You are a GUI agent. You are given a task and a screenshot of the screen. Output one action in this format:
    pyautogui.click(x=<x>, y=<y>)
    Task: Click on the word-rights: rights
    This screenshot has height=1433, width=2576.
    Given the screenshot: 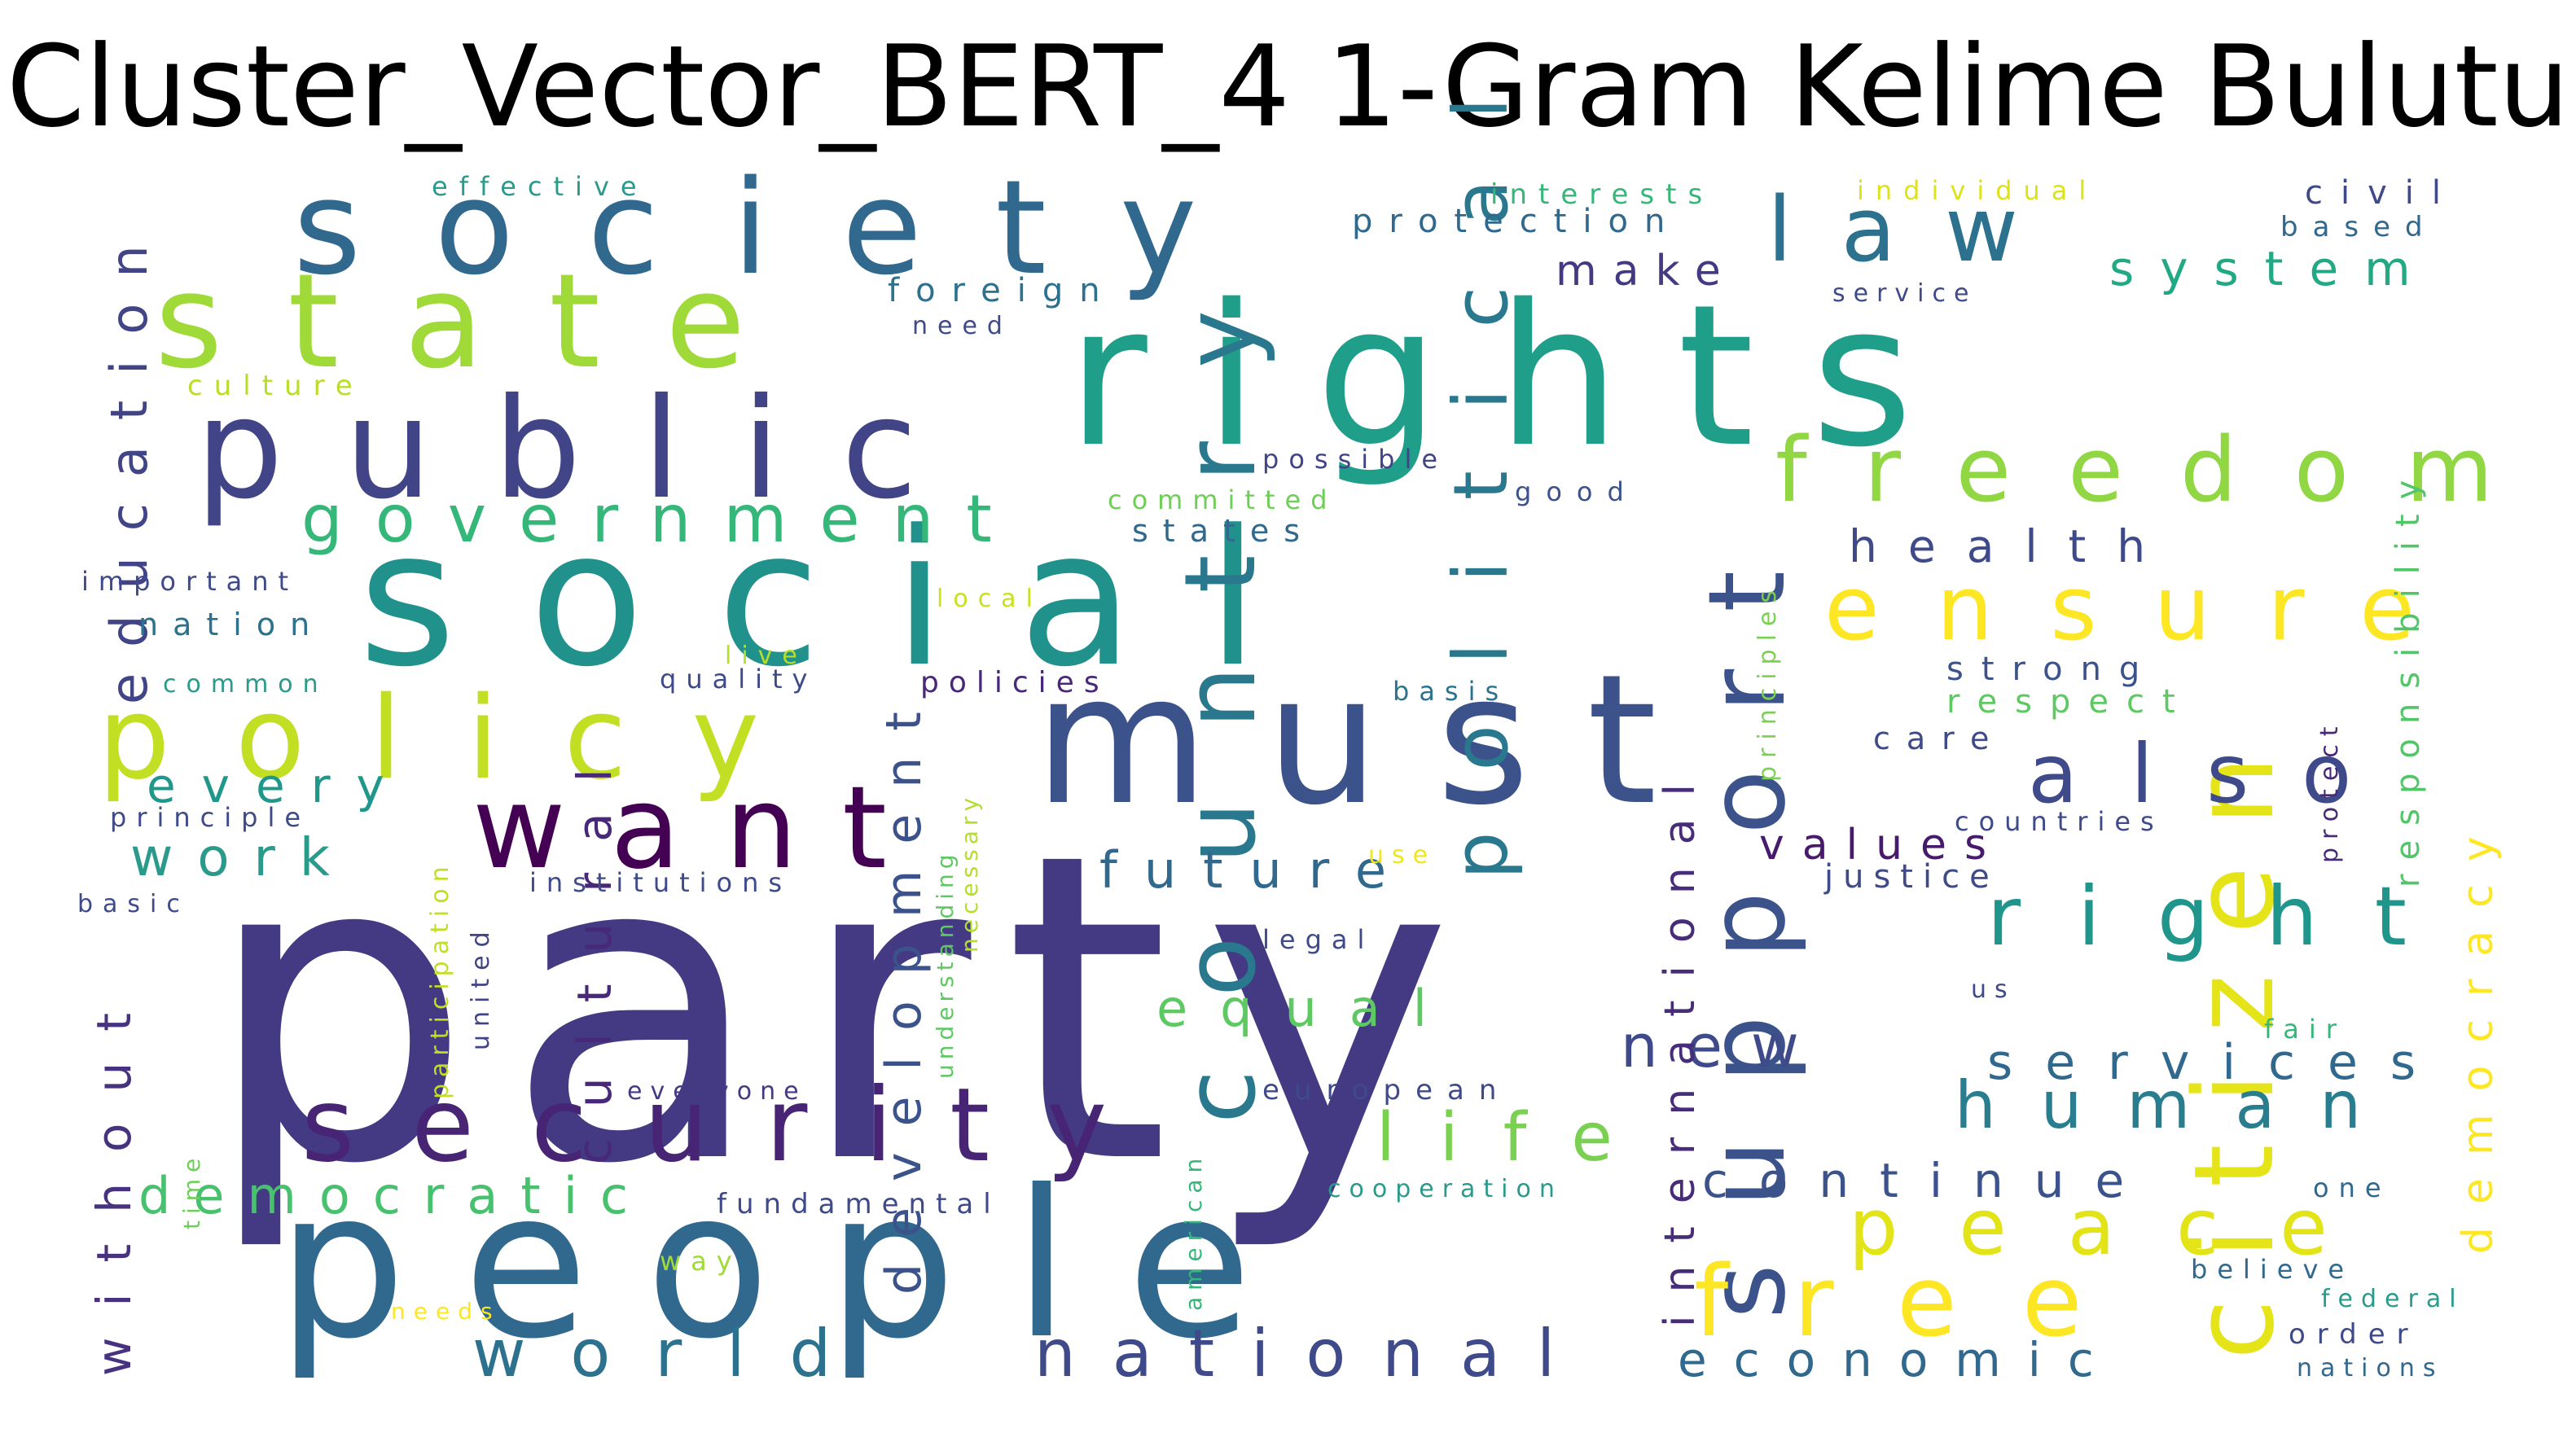 What is the action you would take?
    pyautogui.click(x=1518, y=376)
    